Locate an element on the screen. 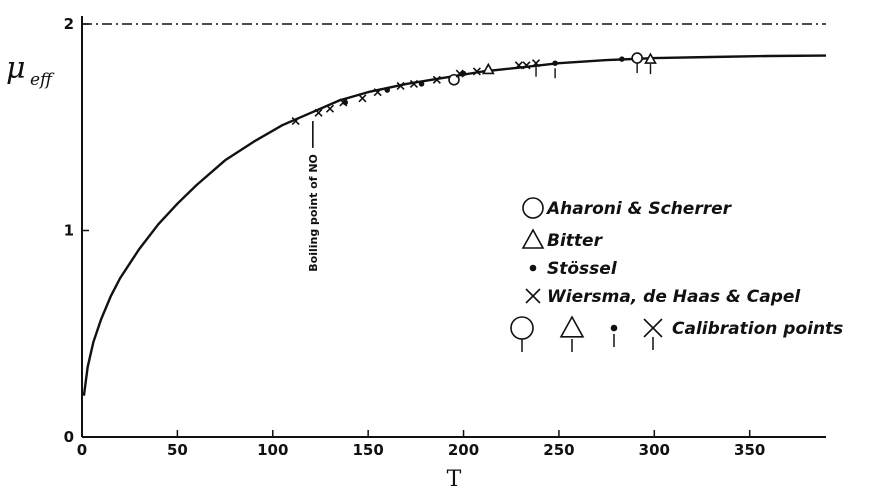 The width and height of the screenshot is (891, 489). data-points-layer is located at coordinates (474, 89).